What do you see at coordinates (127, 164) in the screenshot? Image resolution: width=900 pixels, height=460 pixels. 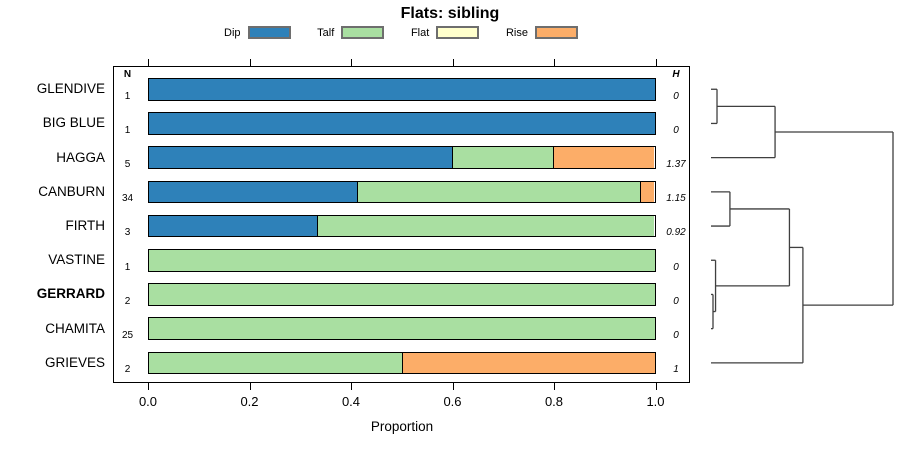 I see `n-value: 5` at bounding box center [127, 164].